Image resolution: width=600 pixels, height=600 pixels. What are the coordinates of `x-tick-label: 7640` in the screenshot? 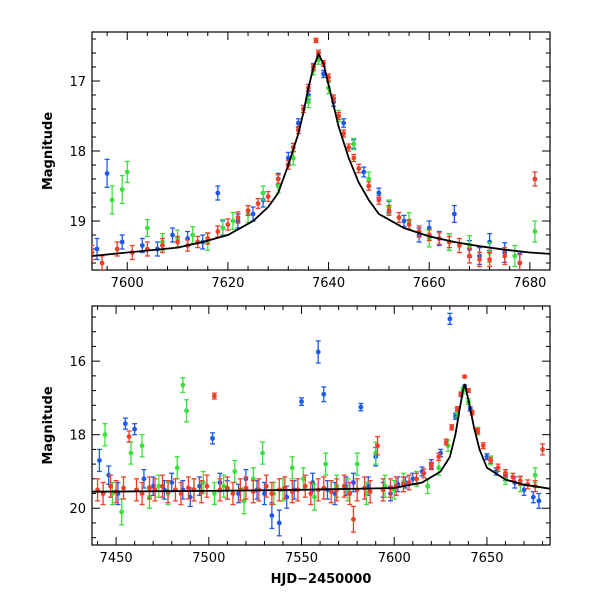 It's located at (328, 283).